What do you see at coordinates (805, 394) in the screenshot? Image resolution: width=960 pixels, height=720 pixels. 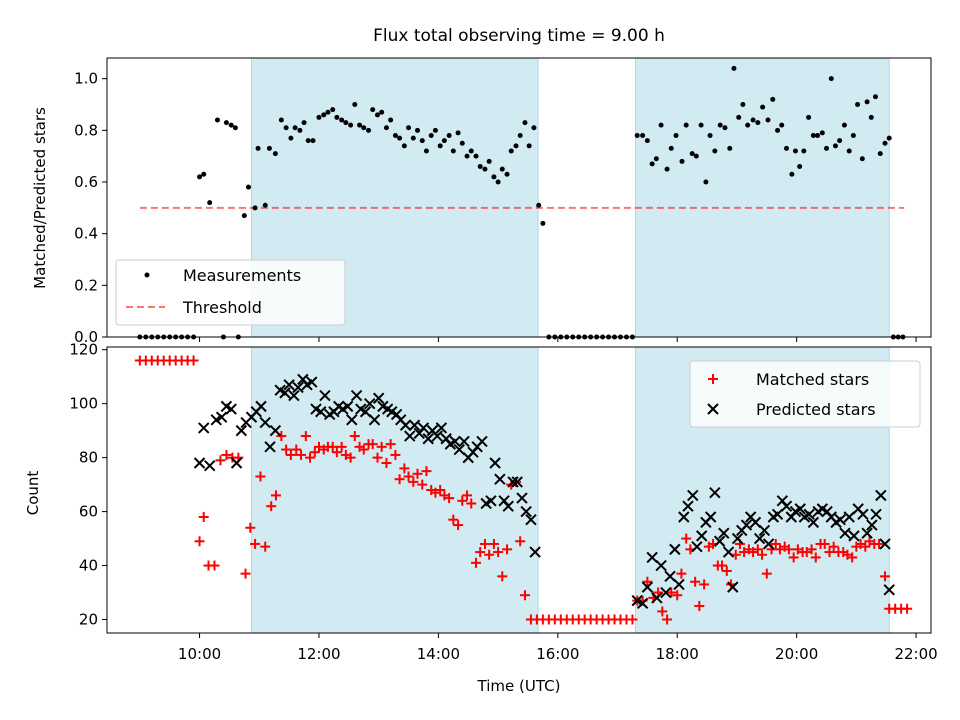 I see `bottom-legend-box` at bounding box center [805, 394].